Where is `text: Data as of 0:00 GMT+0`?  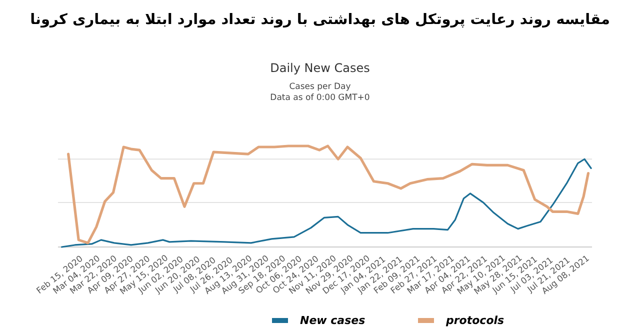 text: Data as of 0:00 GMT+0 is located at coordinates (320, 98).